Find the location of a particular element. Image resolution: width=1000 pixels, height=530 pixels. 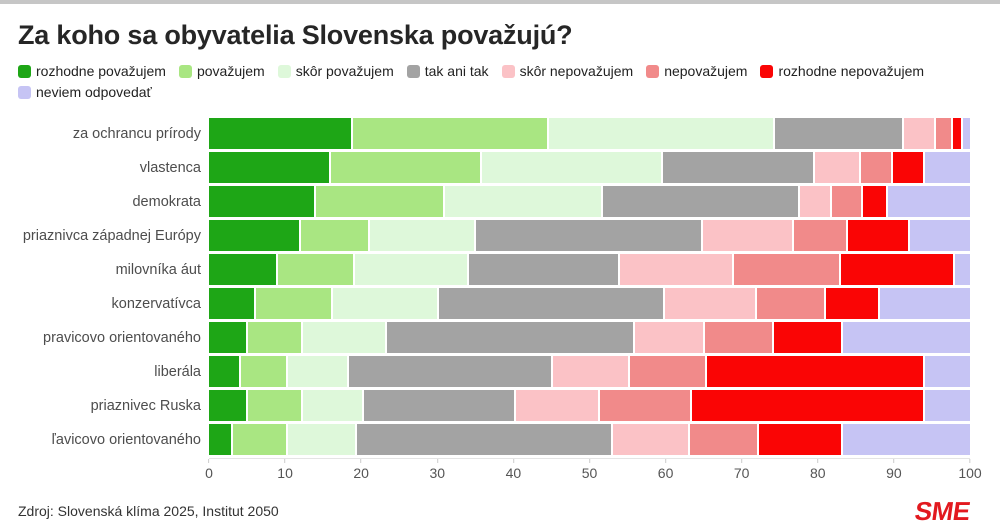

x-axis-line is located at coordinates (589, 459).